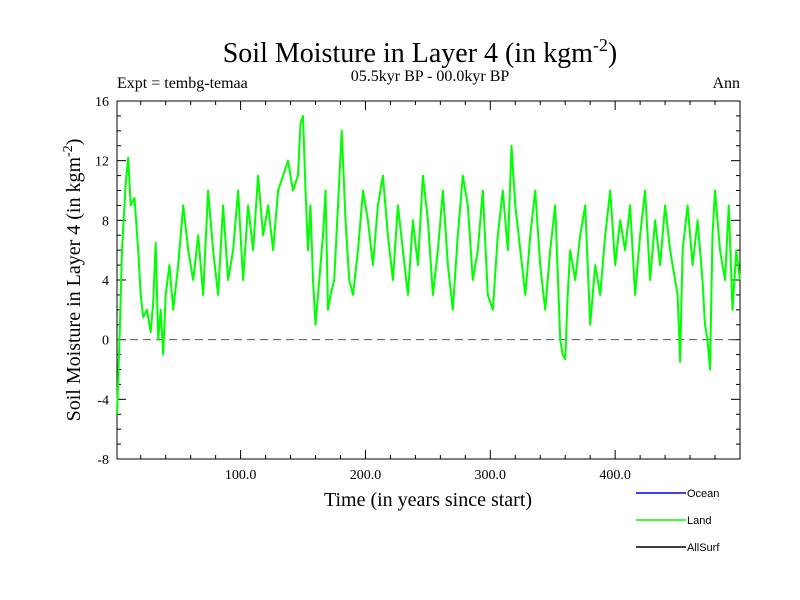 Image resolution: width=800 pixels, height=600 pixels. Describe the element at coordinates (615, 475) in the screenshot. I see `x-tick-label: 400.0` at that location.